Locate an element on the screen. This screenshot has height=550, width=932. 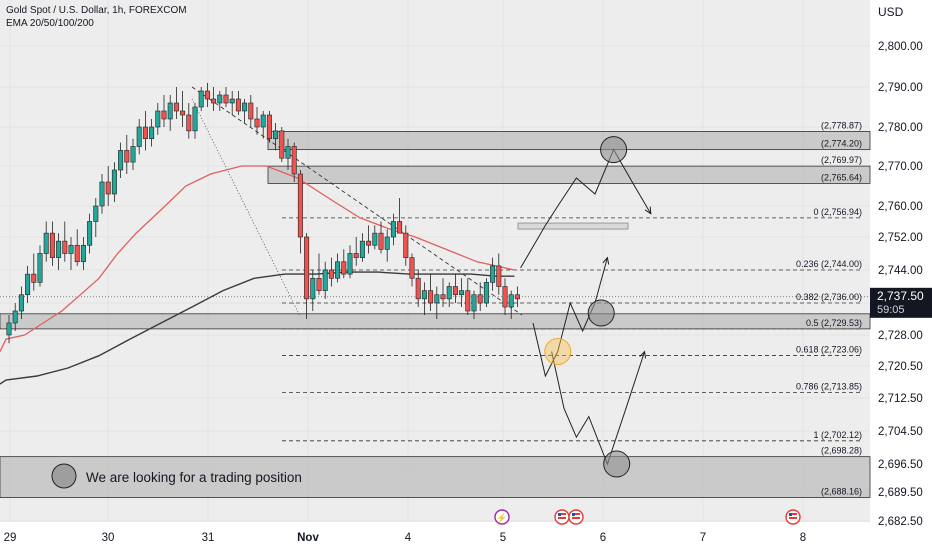
y-tick-label: 2,712.50 is located at coordinates (900, 399).